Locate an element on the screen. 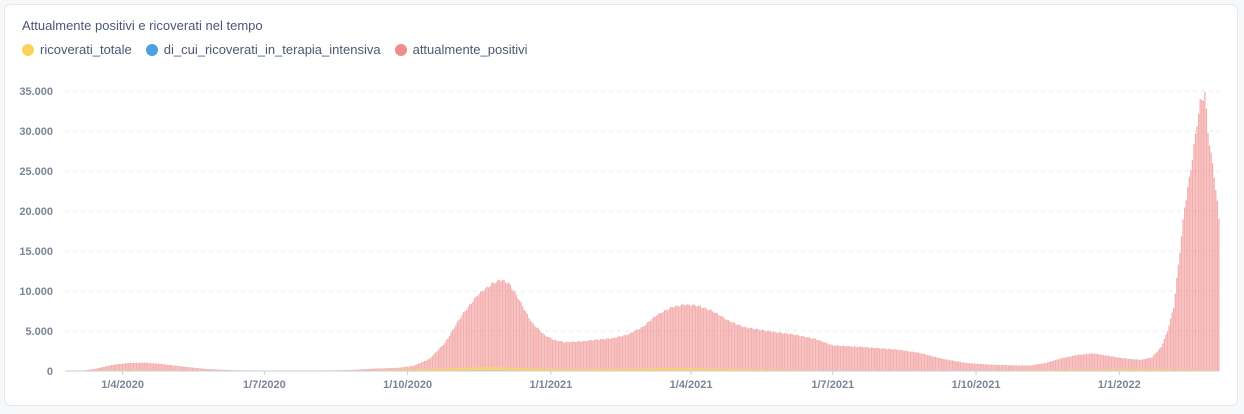 This screenshot has width=1244, height=414. x-tick-label: 1/7/2020 is located at coordinates (264, 385).